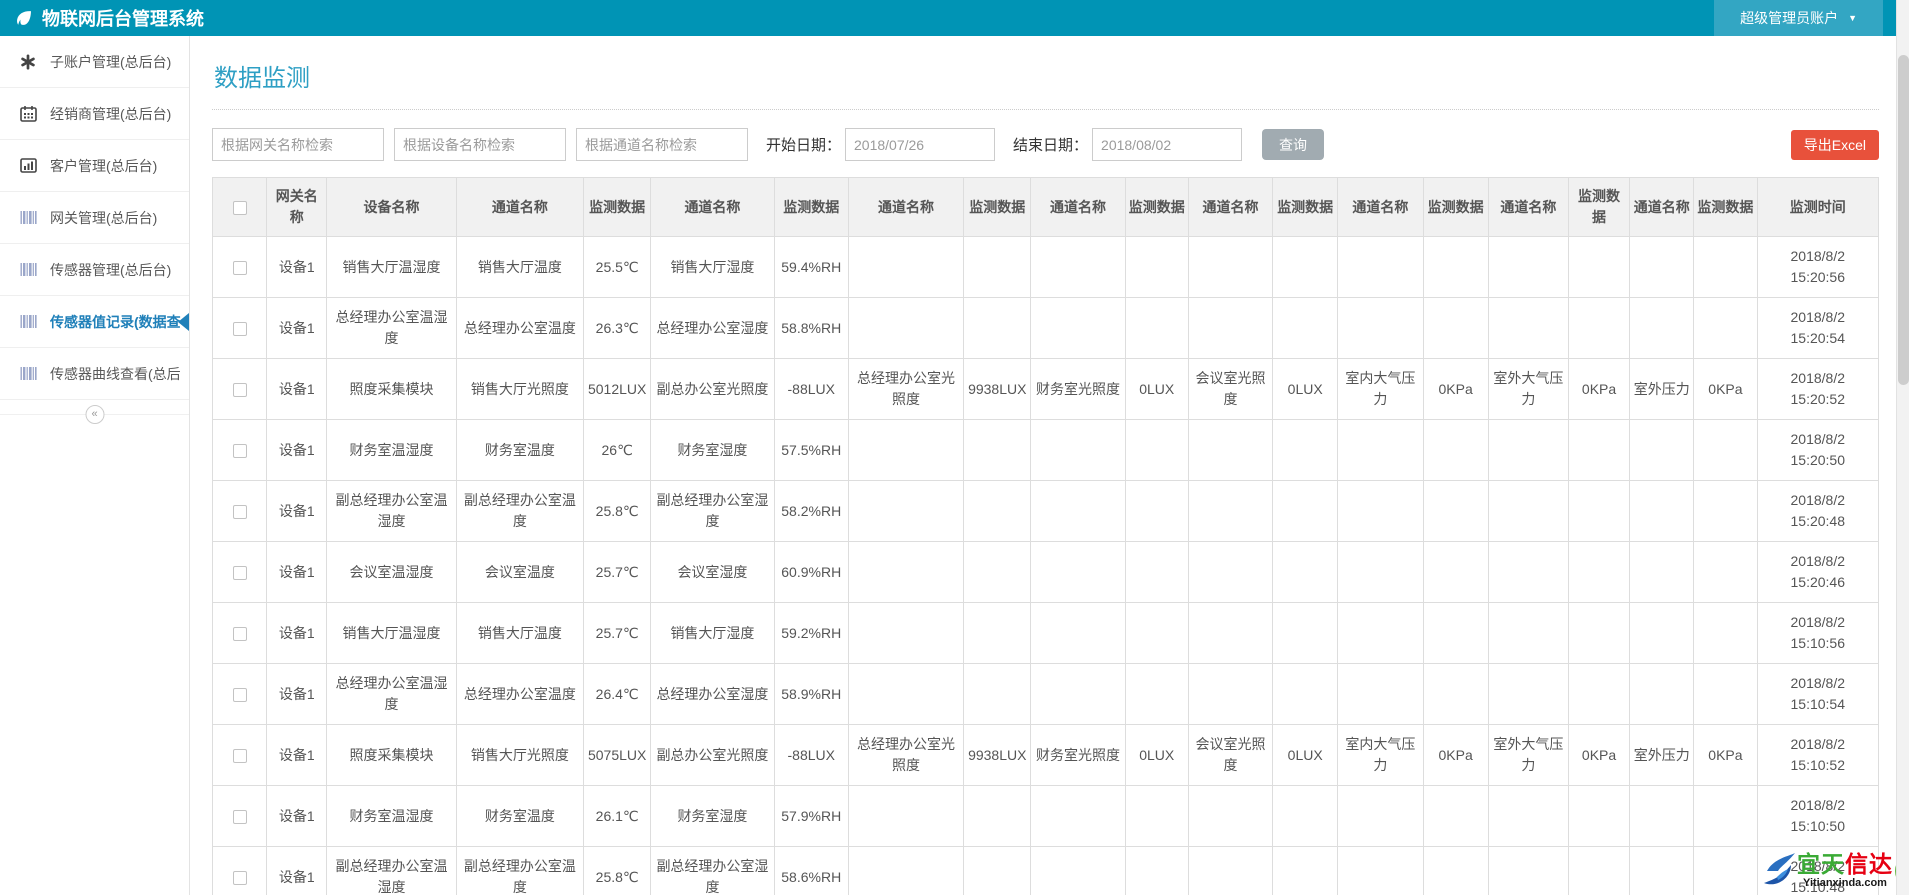 Image resolution: width=1909 pixels, height=895 pixels. I want to click on cell-channel-value: 26℃, so click(617, 450).